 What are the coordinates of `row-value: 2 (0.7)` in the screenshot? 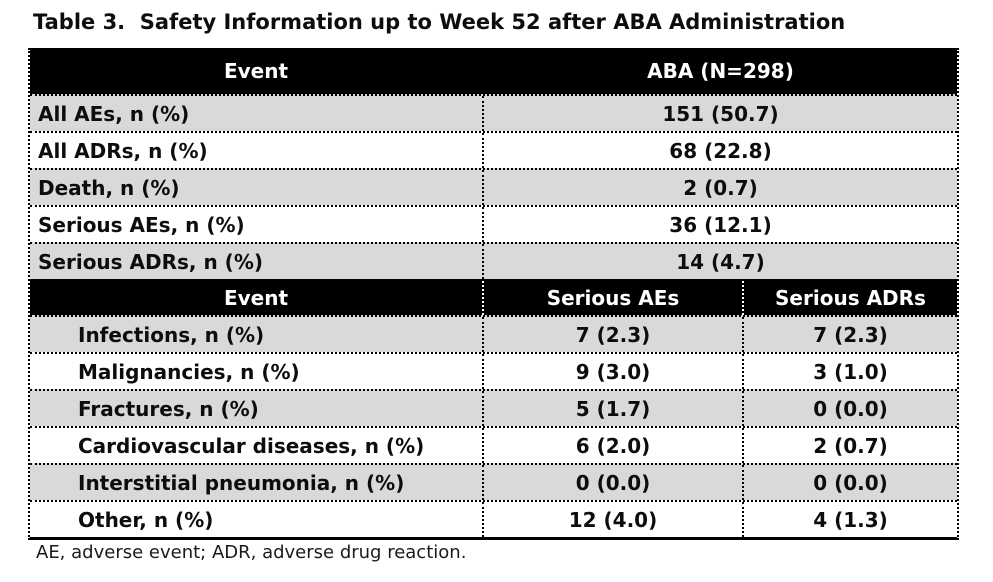 It's located at (719, 187).